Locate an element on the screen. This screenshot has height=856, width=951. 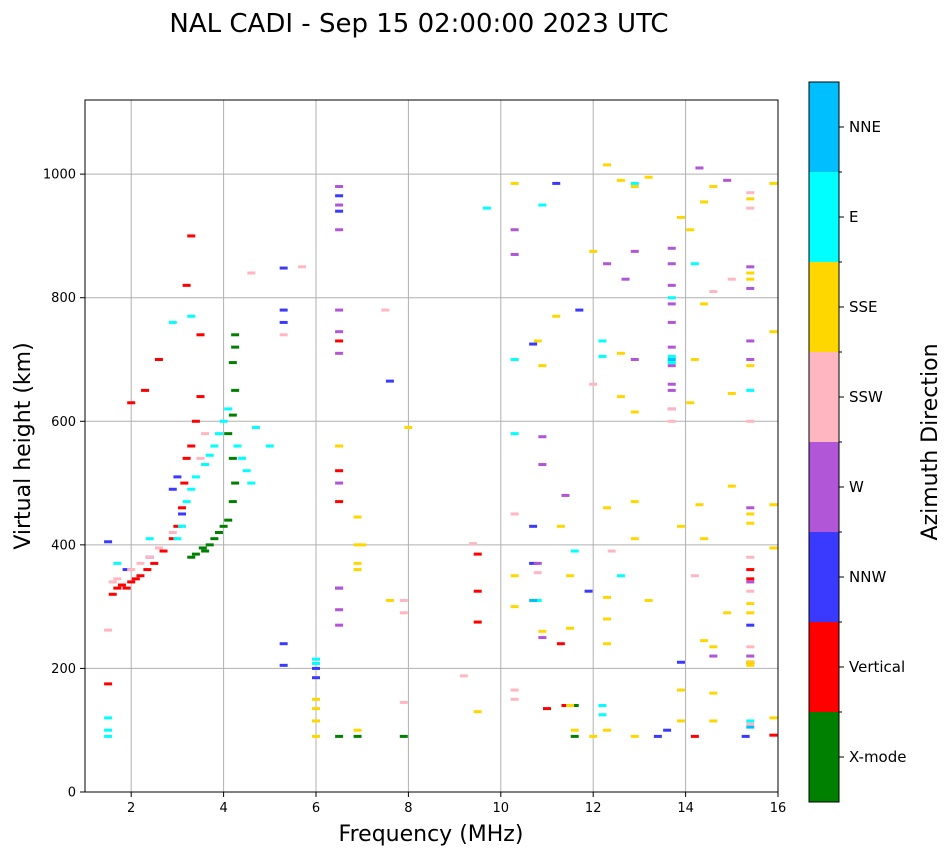
y-tick-label: 0 is located at coordinates (72, 793).